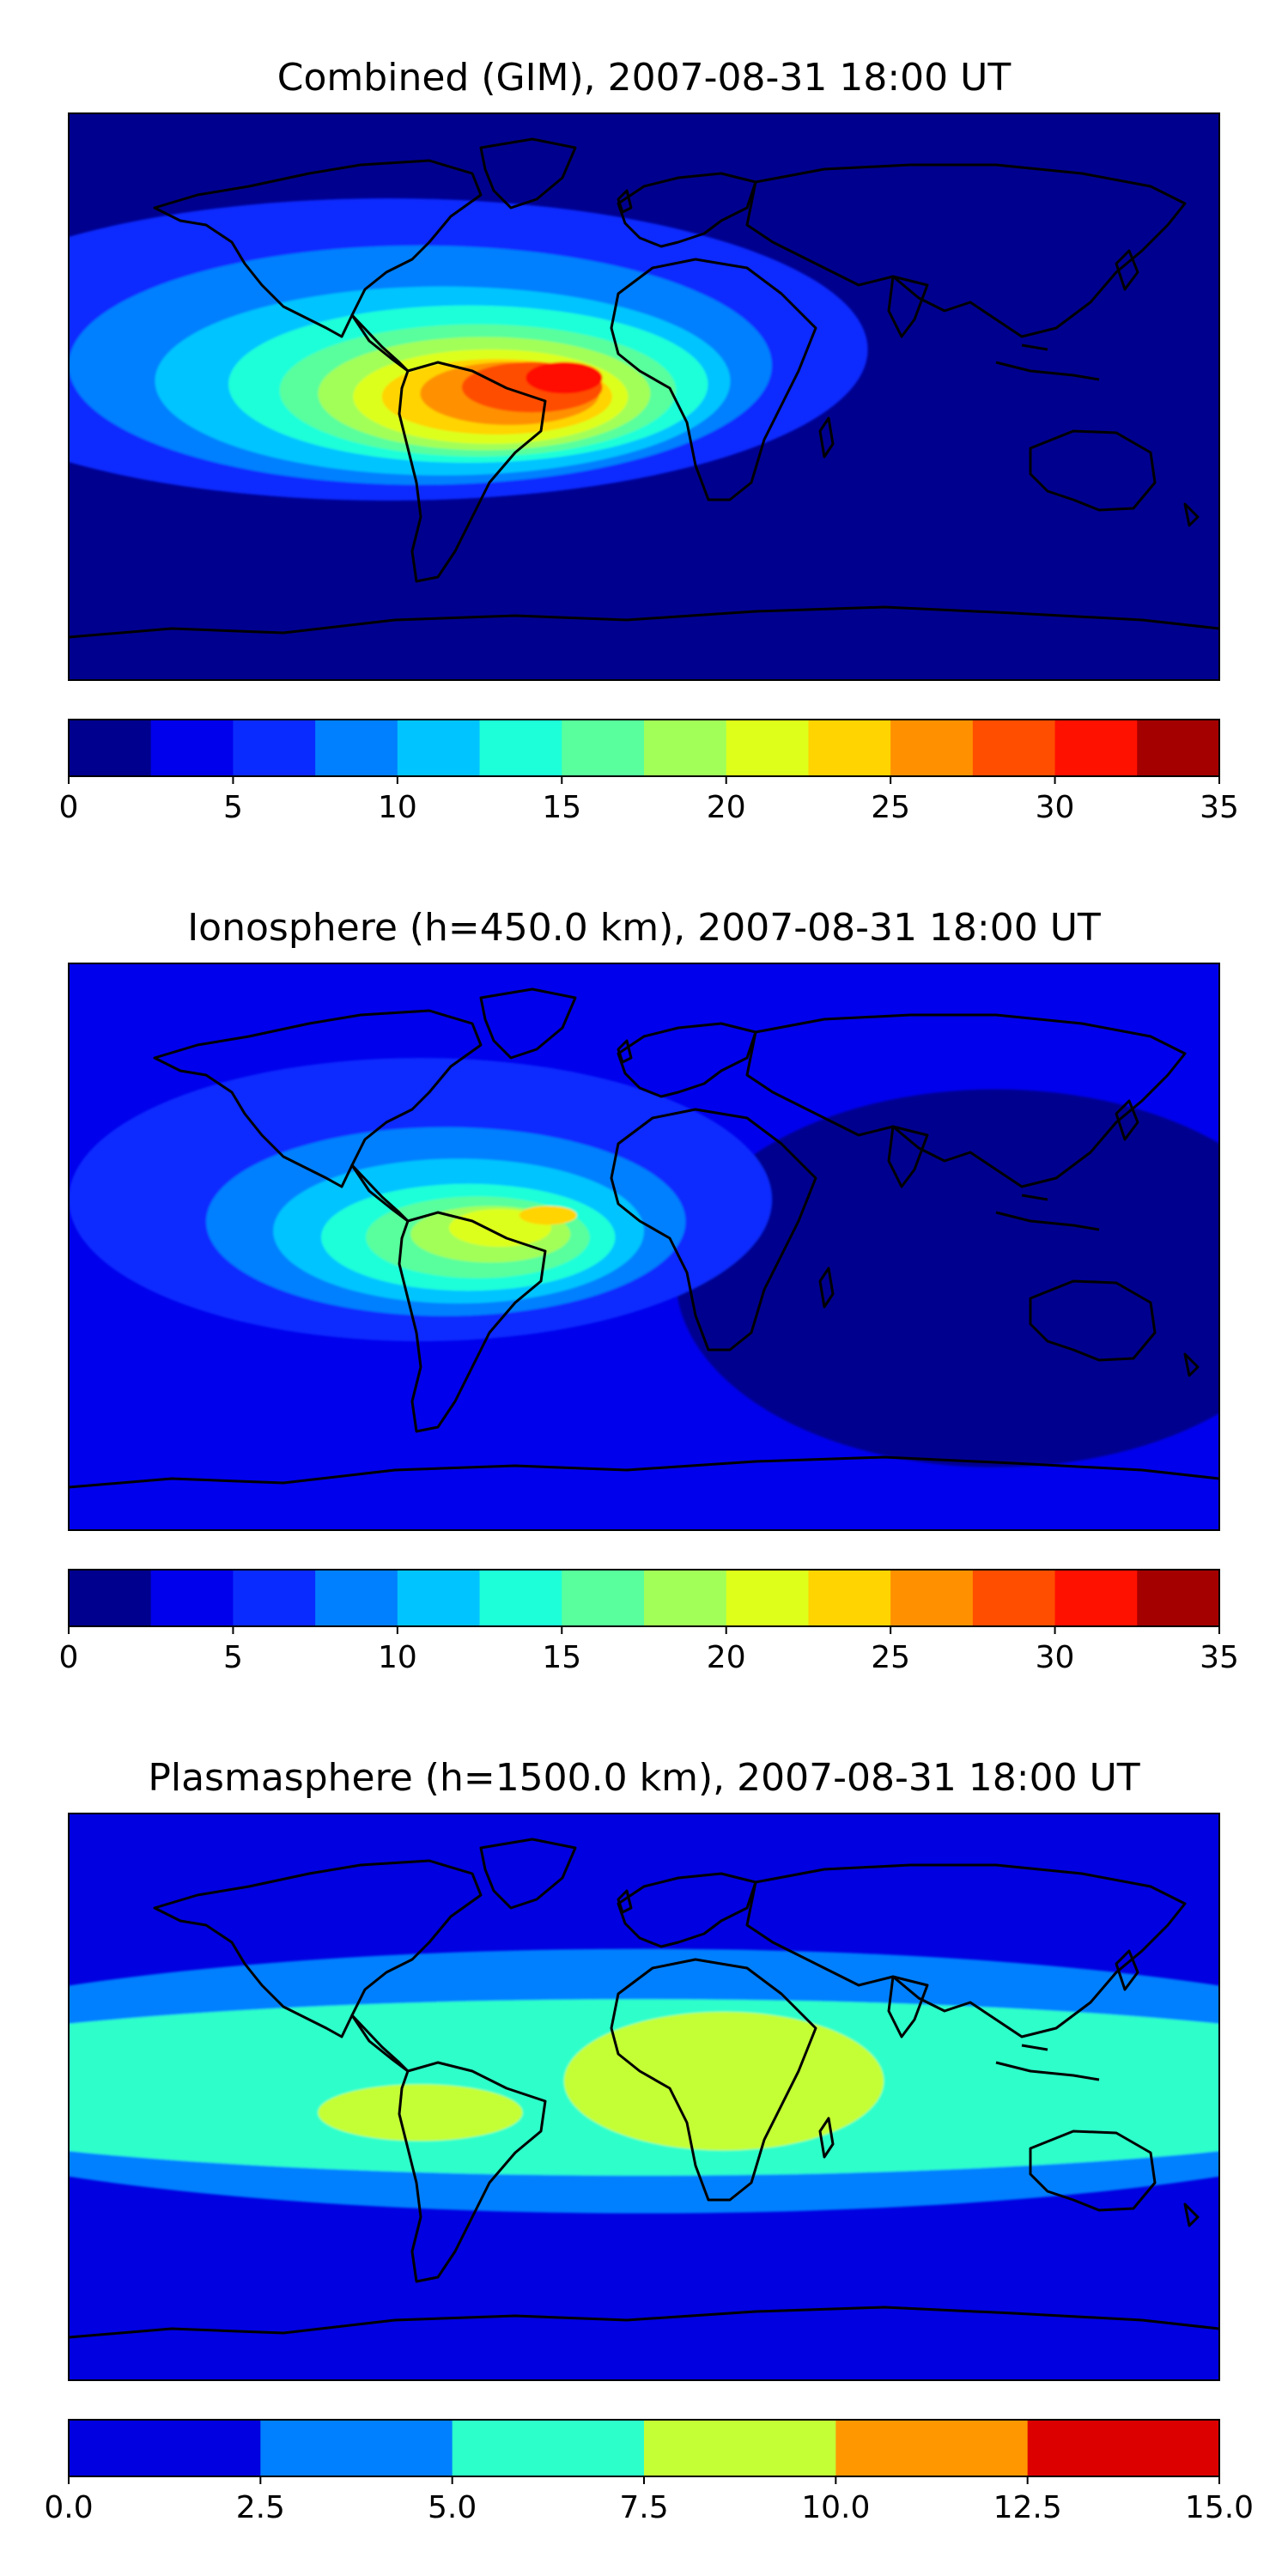 The height and width of the screenshot is (2576, 1288). What do you see at coordinates (644, 78) in the screenshot?
I see `chart-title: Combined (GIM), 2007-08-31 18:00 UT` at bounding box center [644, 78].